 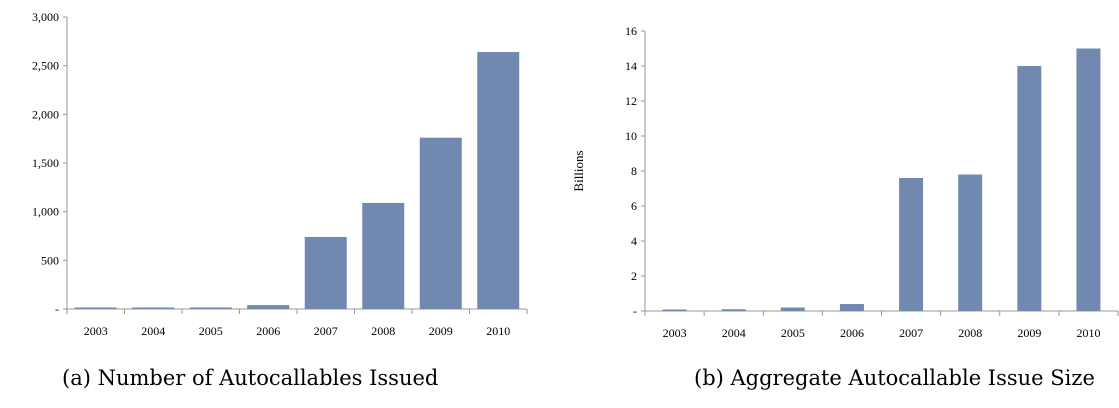 I want to click on y-axis-label: Billions, so click(x=578, y=170).